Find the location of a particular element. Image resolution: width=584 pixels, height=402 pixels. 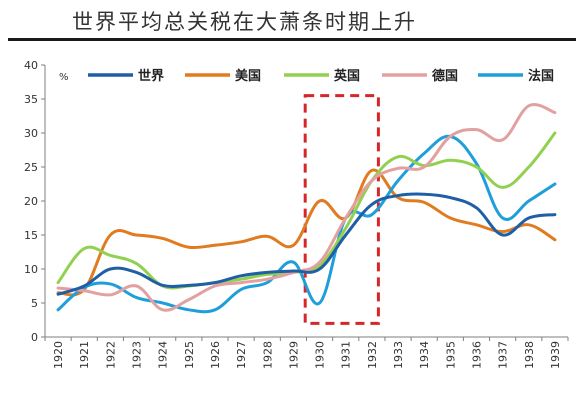

chart-title: 世界平均总关税在大萧条时期上升 is located at coordinates (244, 22).